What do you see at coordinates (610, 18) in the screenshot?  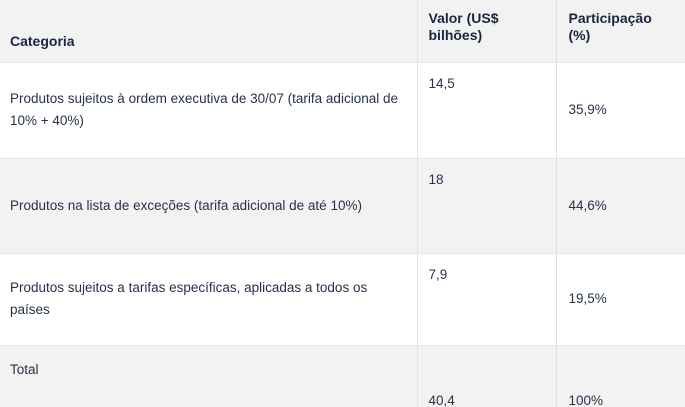 I see `column-header-participacao-label-line1: Participação` at bounding box center [610, 18].